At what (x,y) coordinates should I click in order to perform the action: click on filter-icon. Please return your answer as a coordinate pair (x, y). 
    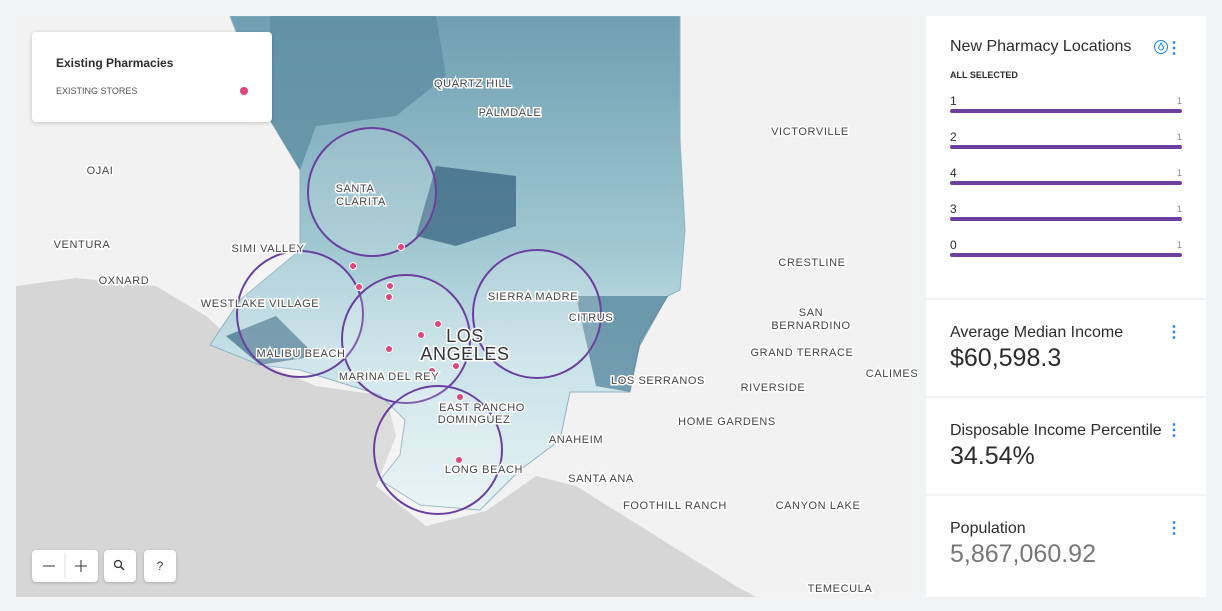
    Looking at the image, I should click on (1161, 47).